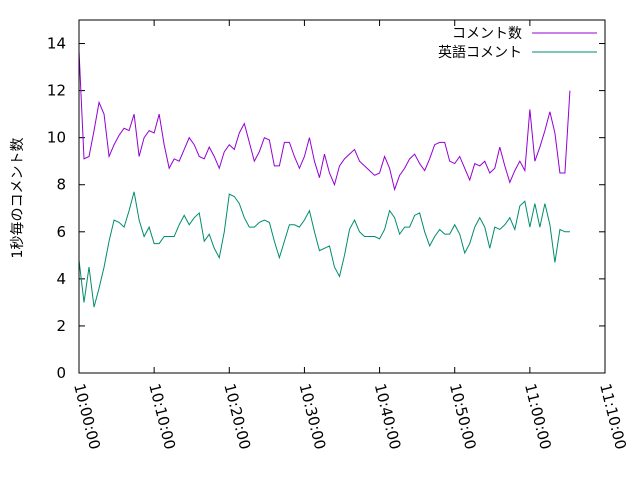  What do you see at coordinates (56, 138) in the screenshot?
I see `y-tick-label: 10` at bounding box center [56, 138].